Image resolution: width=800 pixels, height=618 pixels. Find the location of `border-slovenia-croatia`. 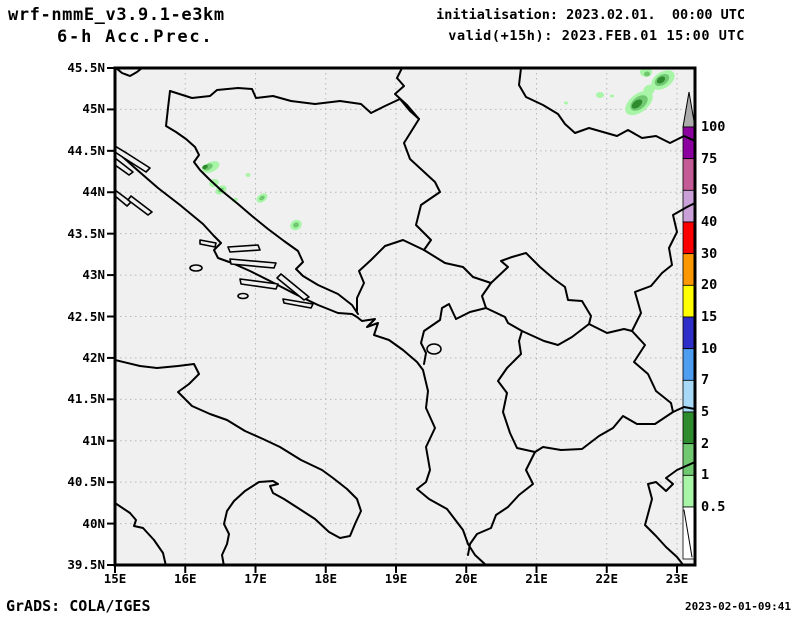

border-slovenia-croatia is located at coordinates (129, 72).